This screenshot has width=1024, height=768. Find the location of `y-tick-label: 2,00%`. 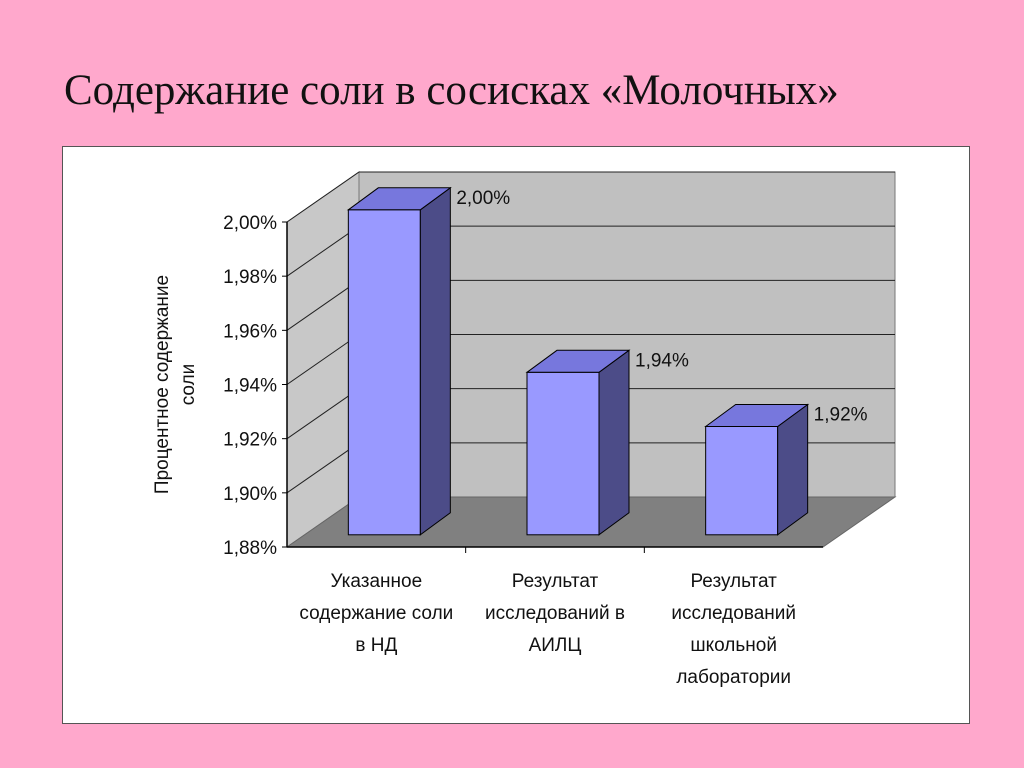

y-tick-label: 2,00% is located at coordinates (250, 223).